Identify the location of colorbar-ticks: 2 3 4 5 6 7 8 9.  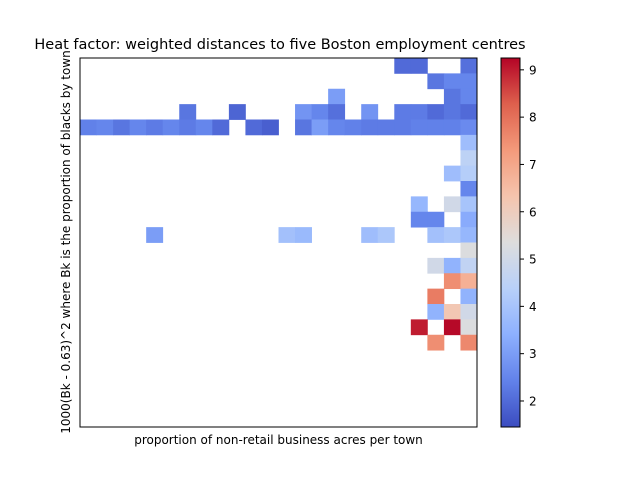
(528, 235).